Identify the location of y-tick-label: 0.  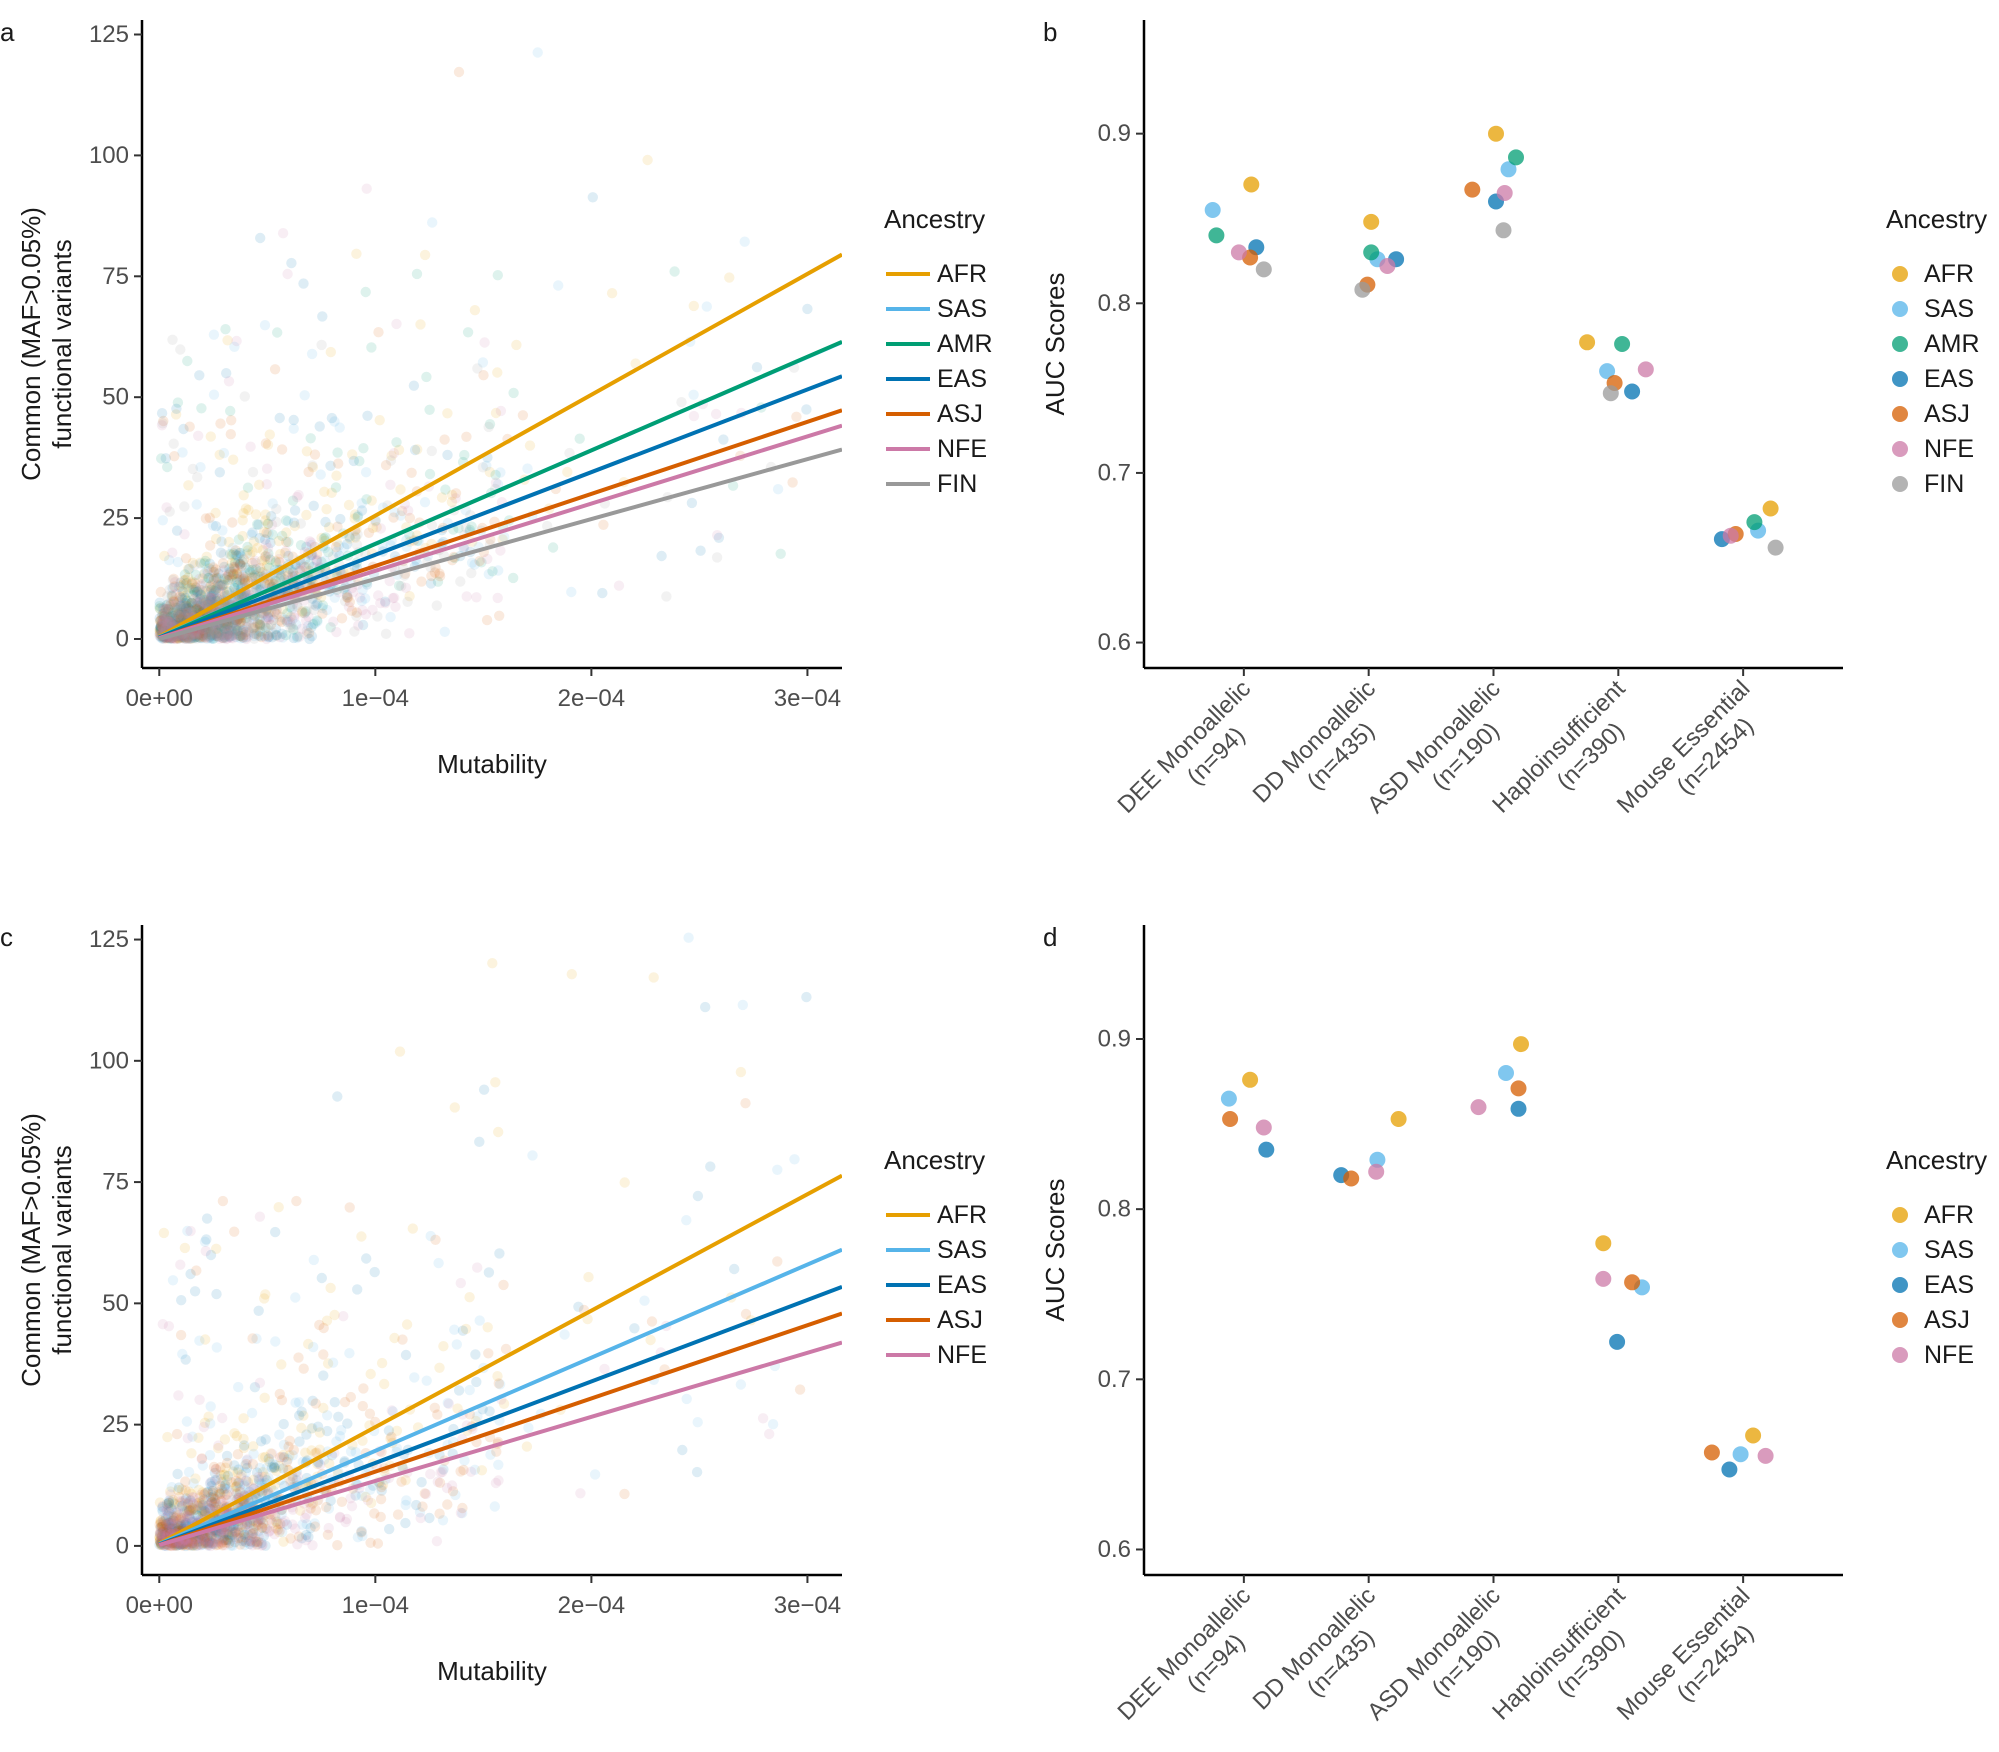
(122, 1545).